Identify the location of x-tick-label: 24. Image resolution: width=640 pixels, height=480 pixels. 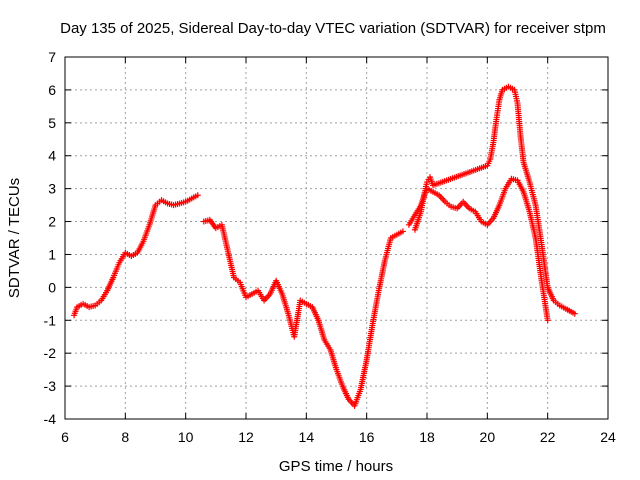
(608, 437).